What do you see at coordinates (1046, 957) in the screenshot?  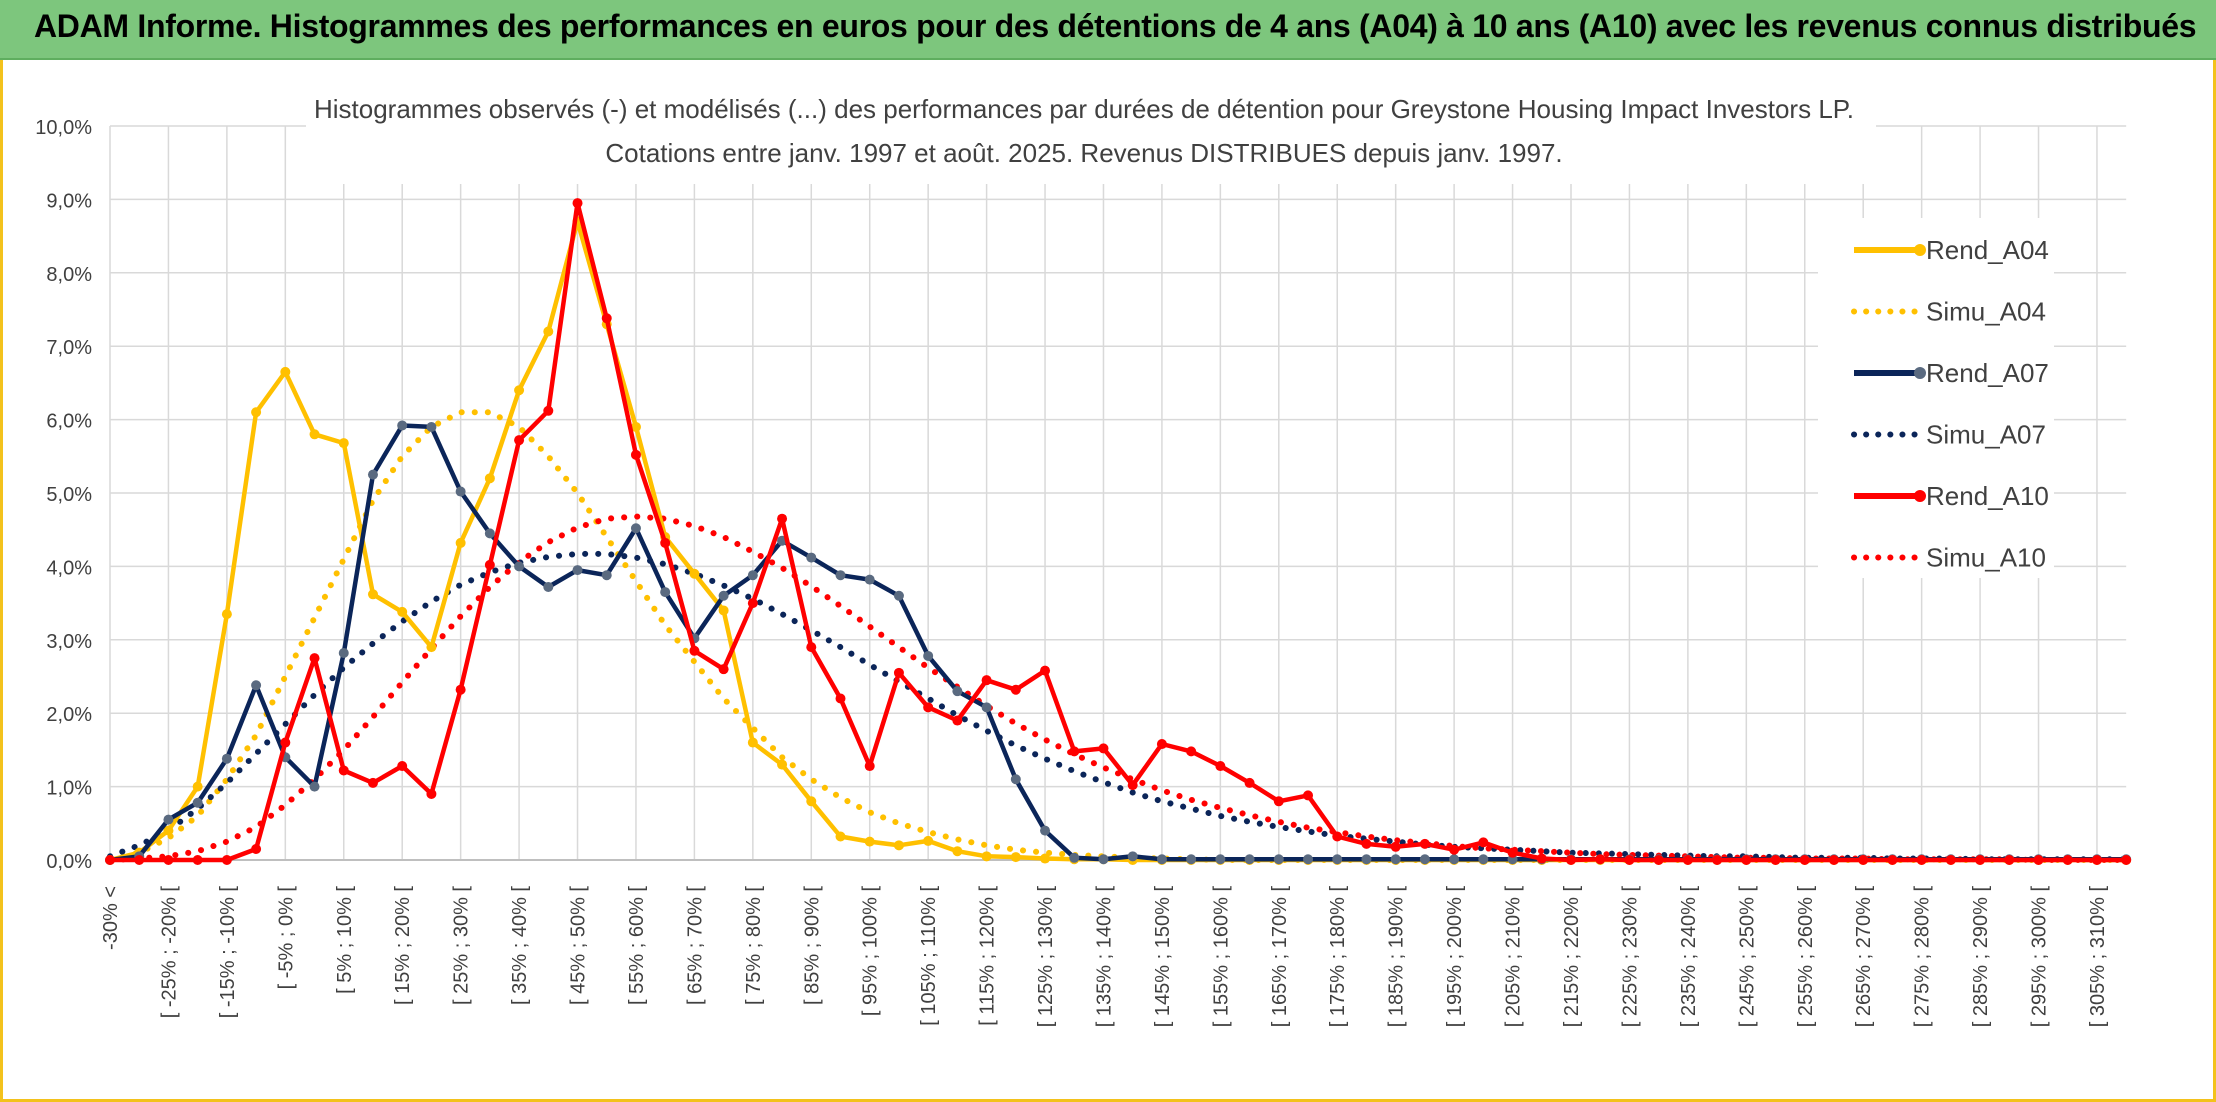 I see `x-tick-label: [ 125% ; 130% [` at bounding box center [1046, 957].